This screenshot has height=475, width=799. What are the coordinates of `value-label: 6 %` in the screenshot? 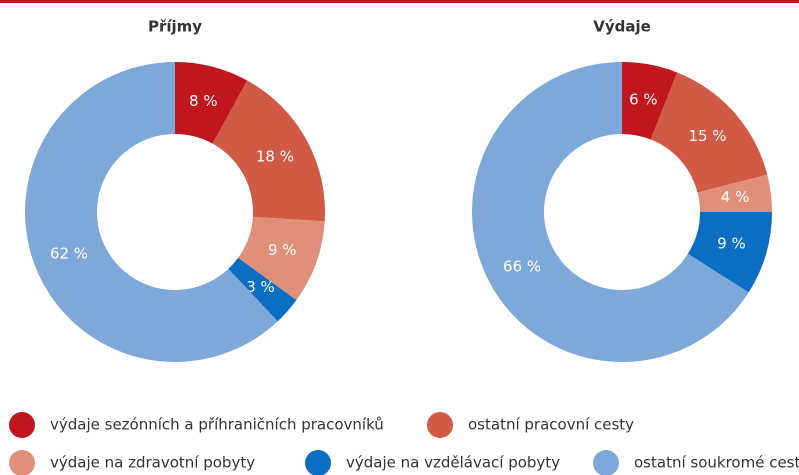 It's located at (643, 100).